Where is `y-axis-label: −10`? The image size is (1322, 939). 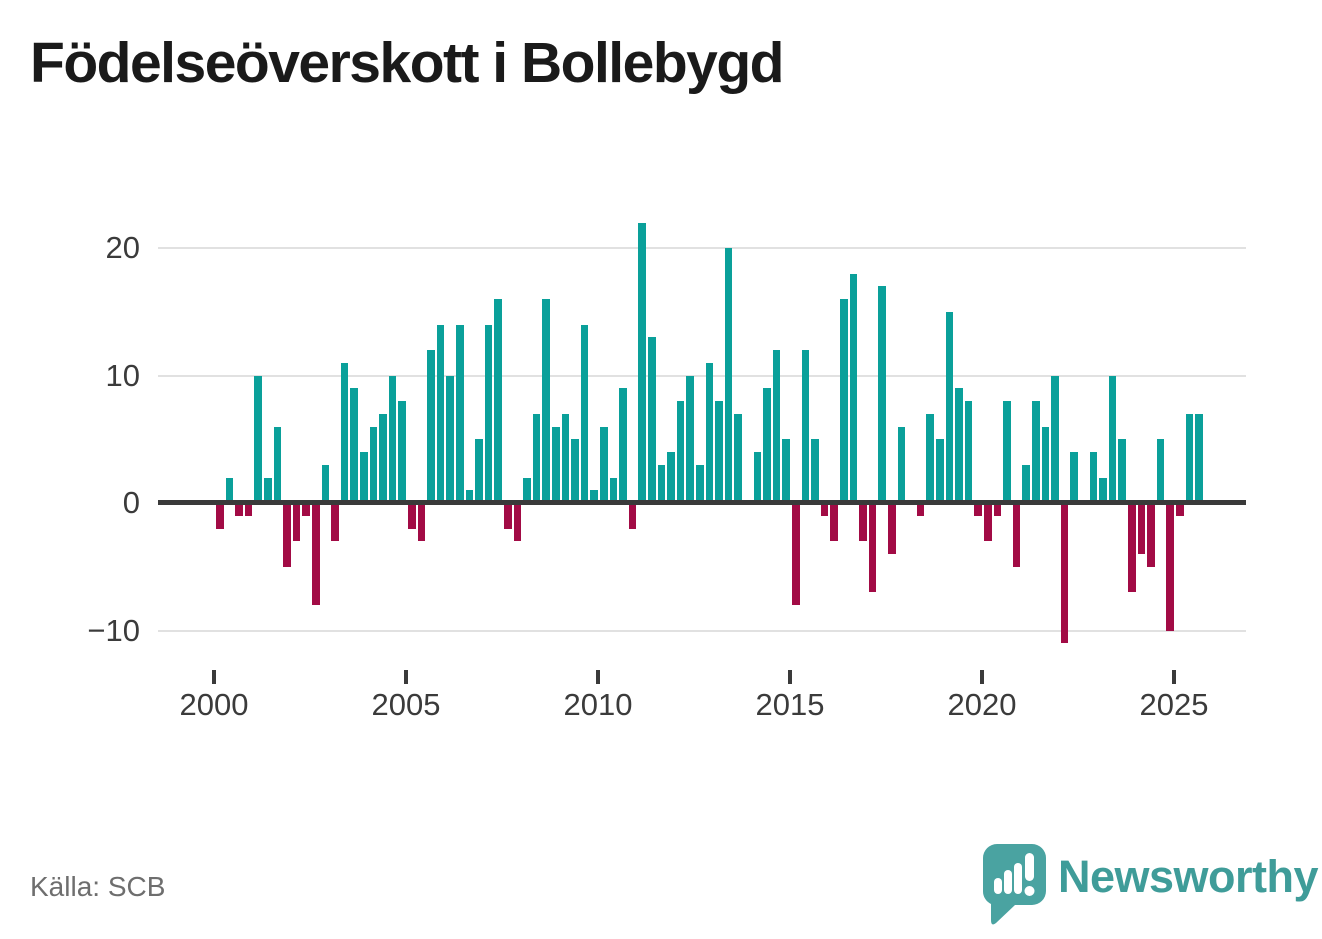 y-axis-label: −10 is located at coordinates (113, 630).